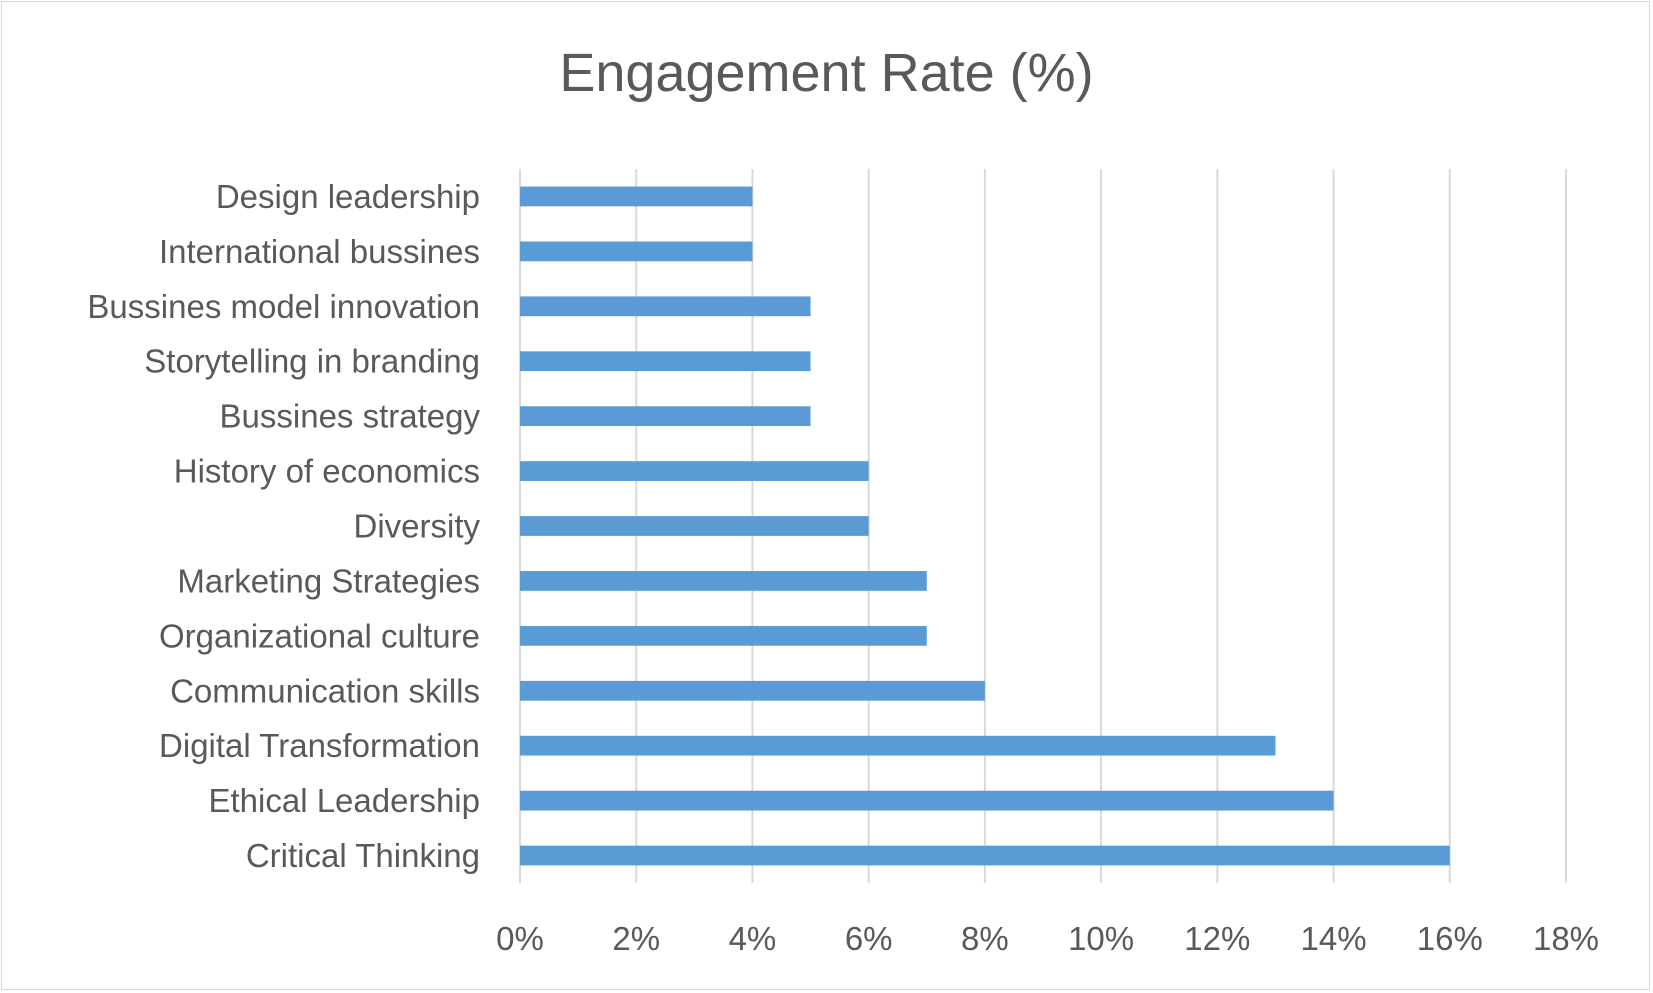 The image size is (1653, 993). What do you see at coordinates (1450, 938) in the screenshot?
I see `x-tick-label: 16%` at bounding box center [1450, 938].